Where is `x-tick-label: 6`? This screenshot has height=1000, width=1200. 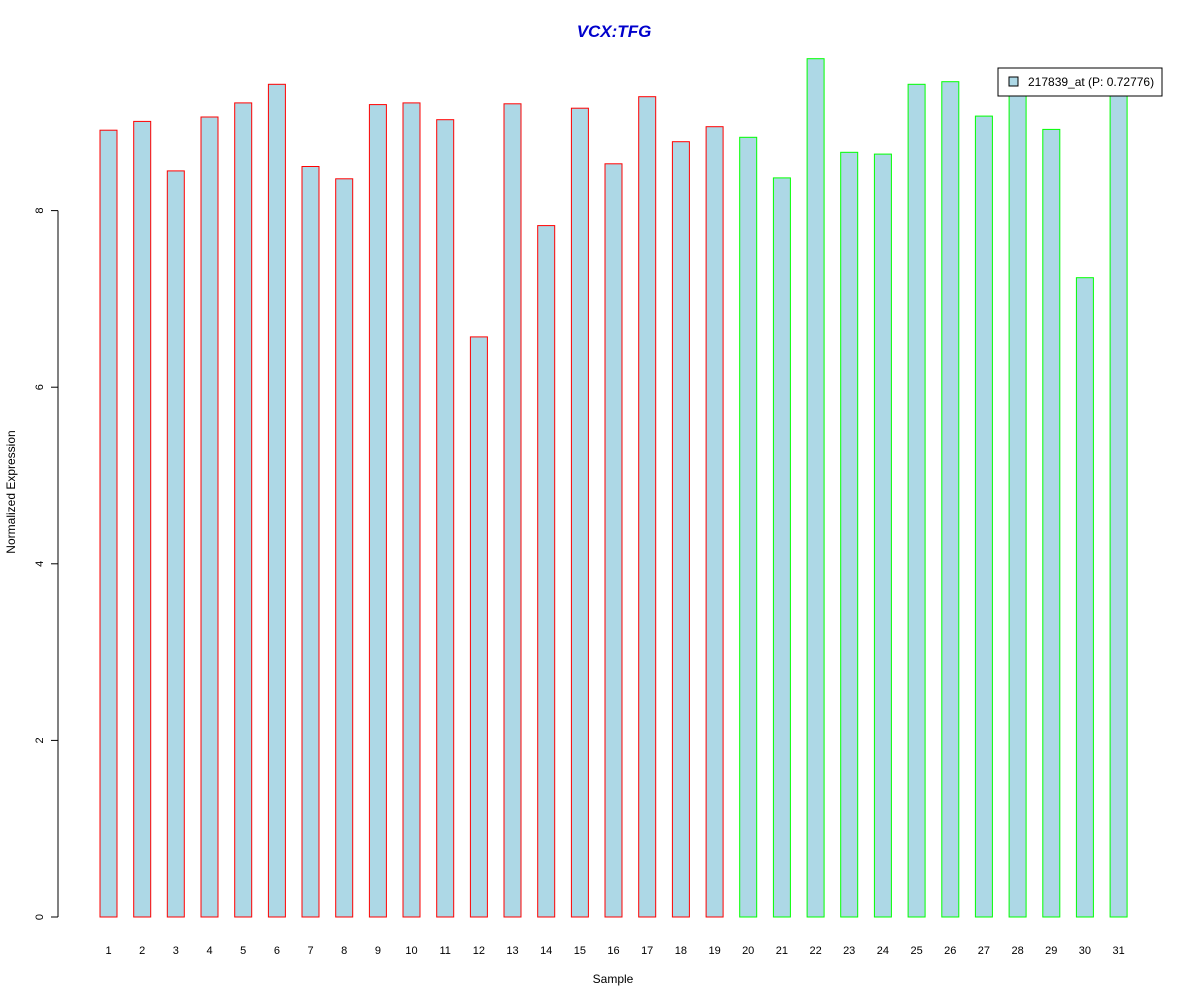 x-tick-label: 6 is located at coordinates (277, 951).